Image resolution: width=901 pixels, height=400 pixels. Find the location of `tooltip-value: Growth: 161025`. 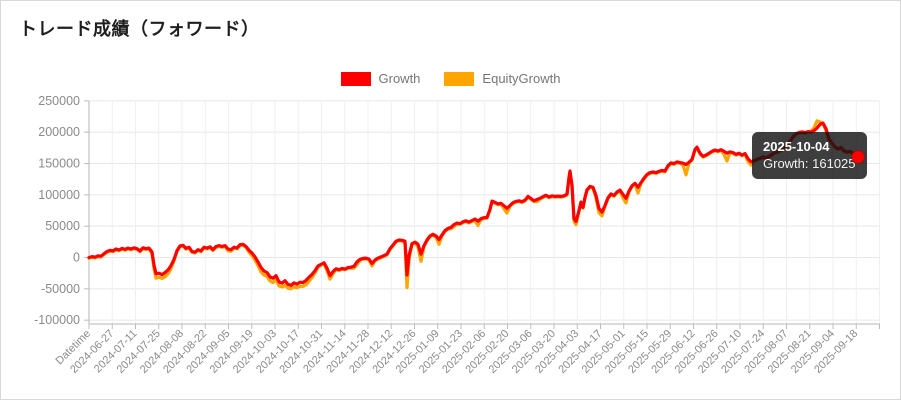

tooltip-value: Growth: 161025 is located at coordinates (809, 163).